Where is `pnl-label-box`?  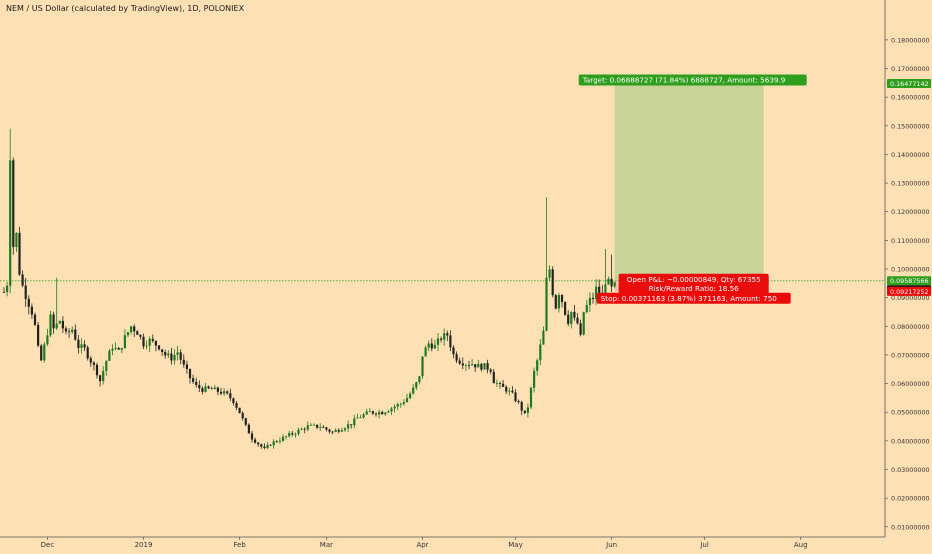 pnl-label-box is located at coordinates (693, 284).